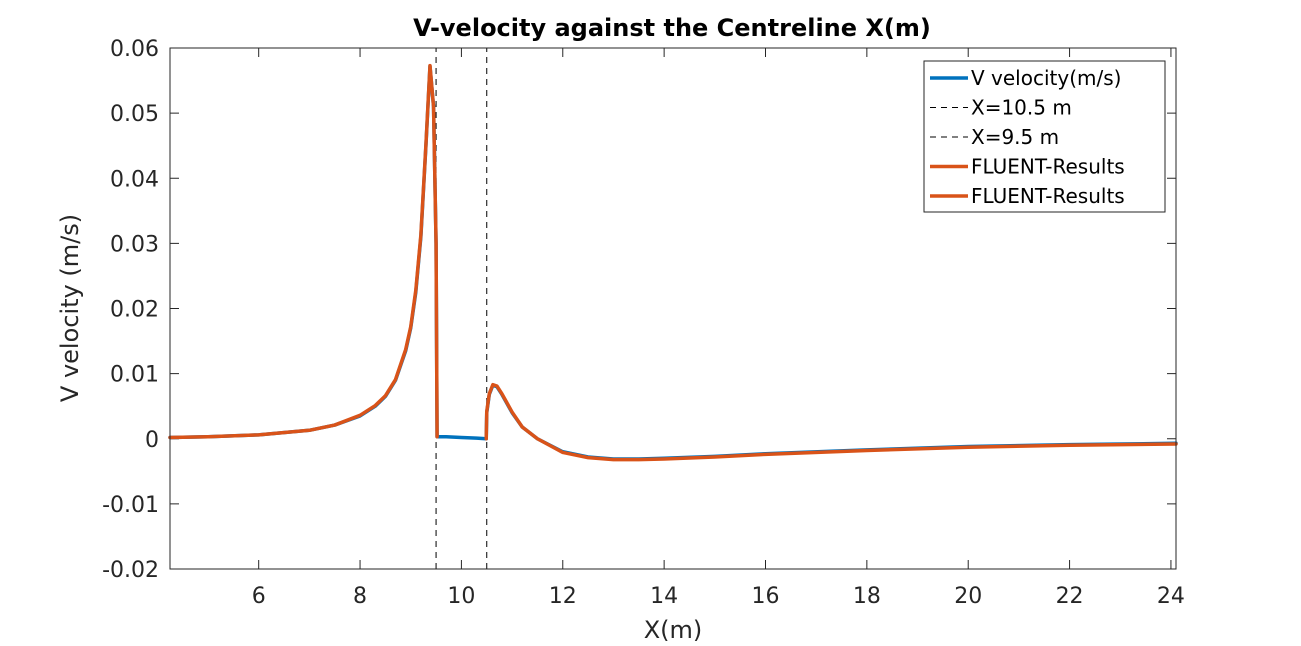 The height and width of the screenshot is (646, 1301). What do you see at coordinates (360, 596) in the screenshot?
I see `x-tick-label: 8` at bounding box center [360, 596].